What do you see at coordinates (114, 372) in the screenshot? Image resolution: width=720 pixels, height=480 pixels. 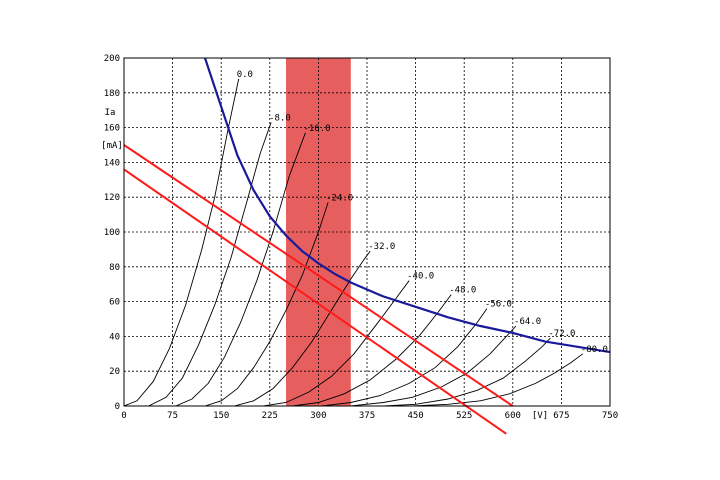 I see `y-tick-label: 20` at bounding box center [114, 372].